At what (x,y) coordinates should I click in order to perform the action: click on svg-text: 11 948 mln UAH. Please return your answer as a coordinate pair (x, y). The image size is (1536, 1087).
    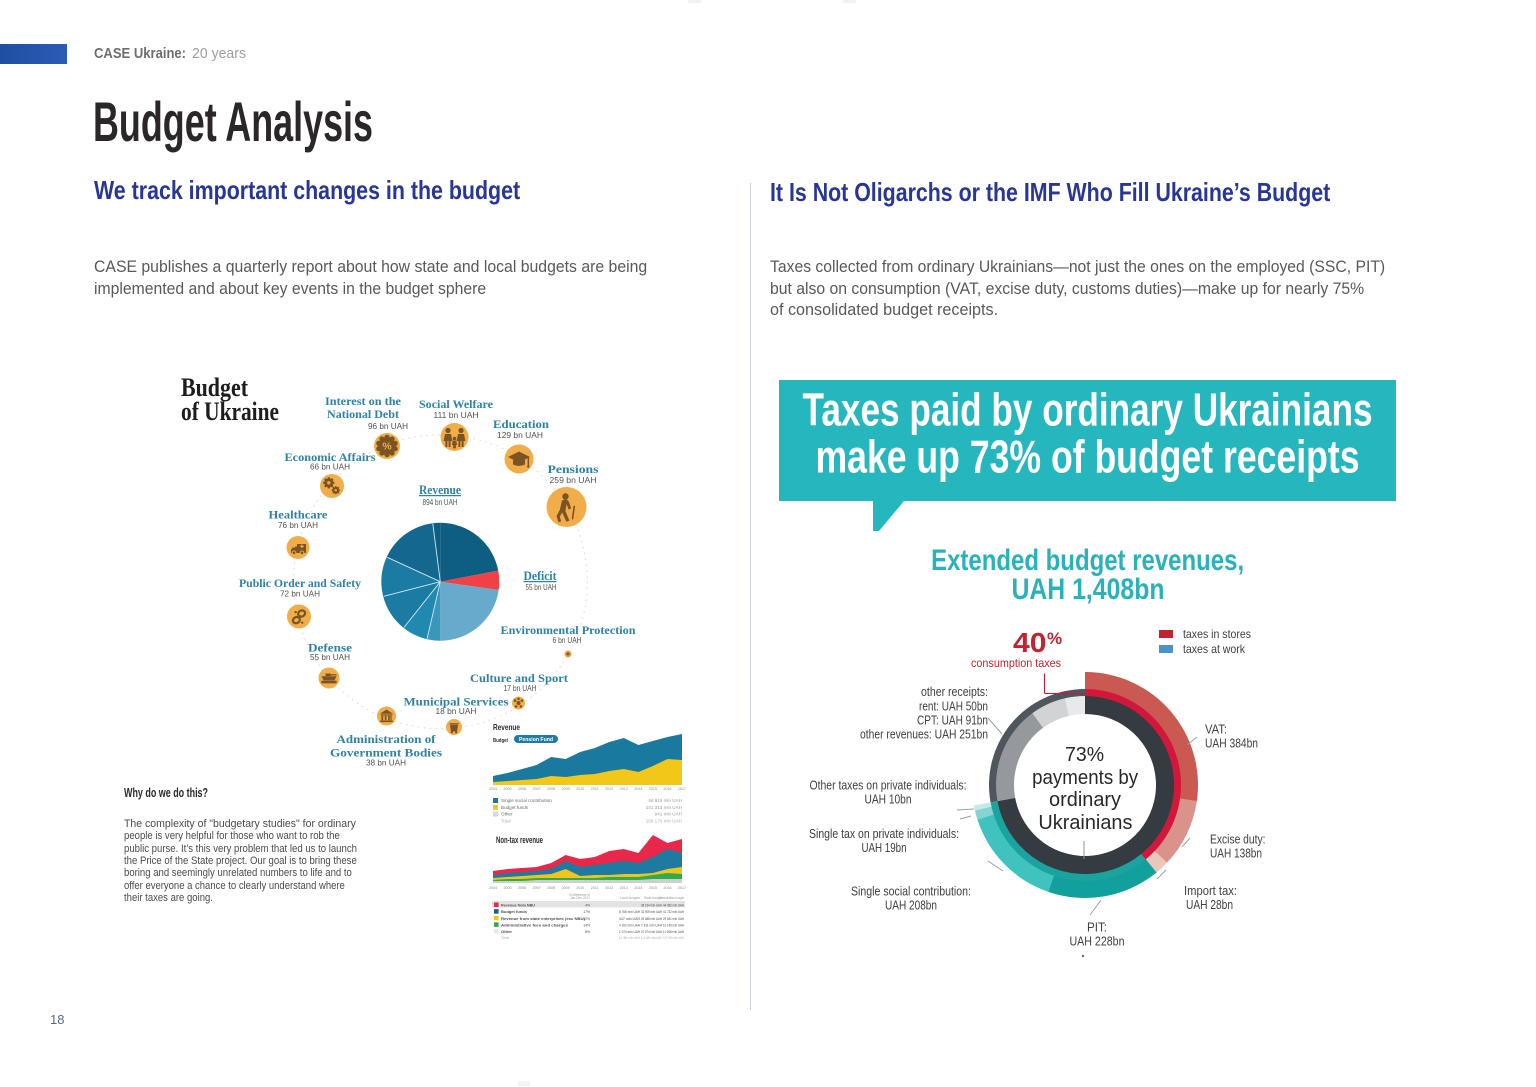
    Looking at the image, I should click on (673, 932).